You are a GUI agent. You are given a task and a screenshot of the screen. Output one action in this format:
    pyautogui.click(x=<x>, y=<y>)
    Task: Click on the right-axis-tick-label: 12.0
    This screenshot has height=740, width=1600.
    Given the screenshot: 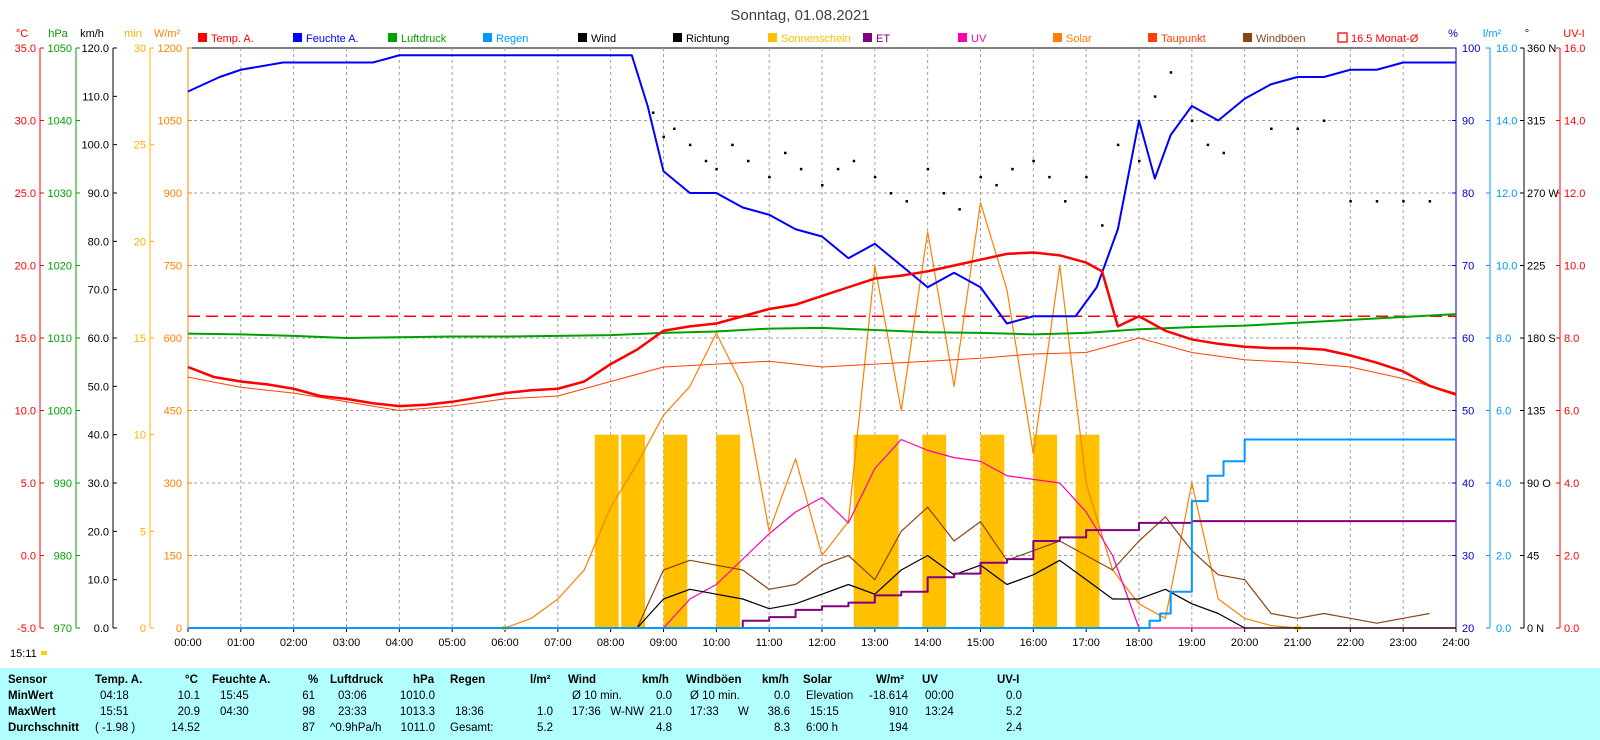 What is the action you would take?
    pyautogui.click(x=1506, y=194)
    